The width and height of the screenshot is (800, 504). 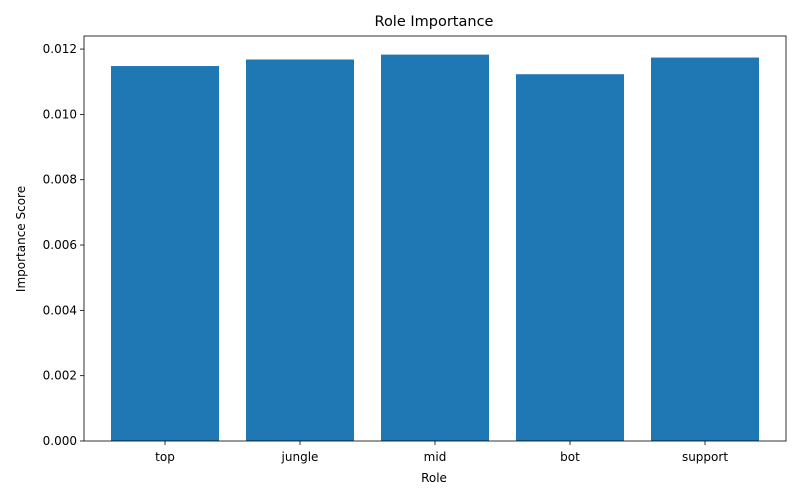 I want to click on bar-top, so click(x=165, y=253).